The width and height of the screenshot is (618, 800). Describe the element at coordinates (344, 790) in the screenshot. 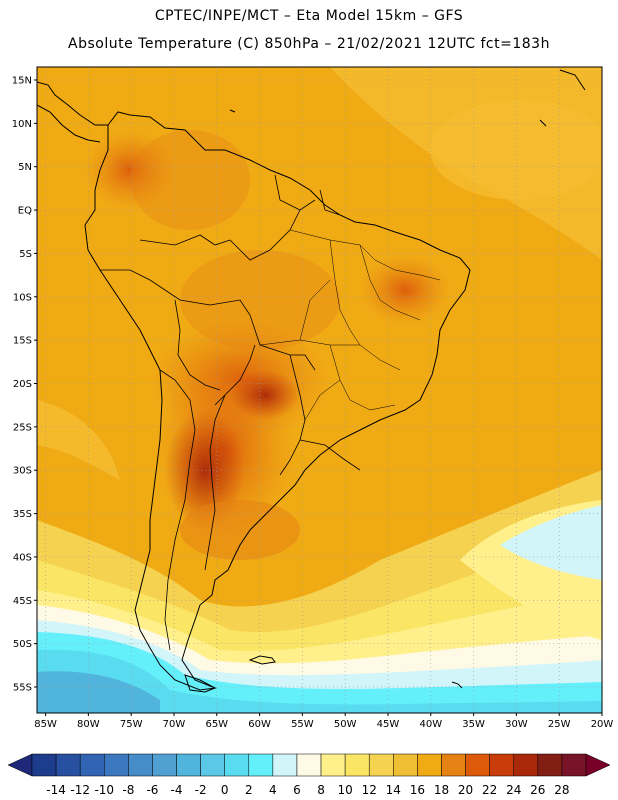

I see `colorbar-label: 10` at that location.